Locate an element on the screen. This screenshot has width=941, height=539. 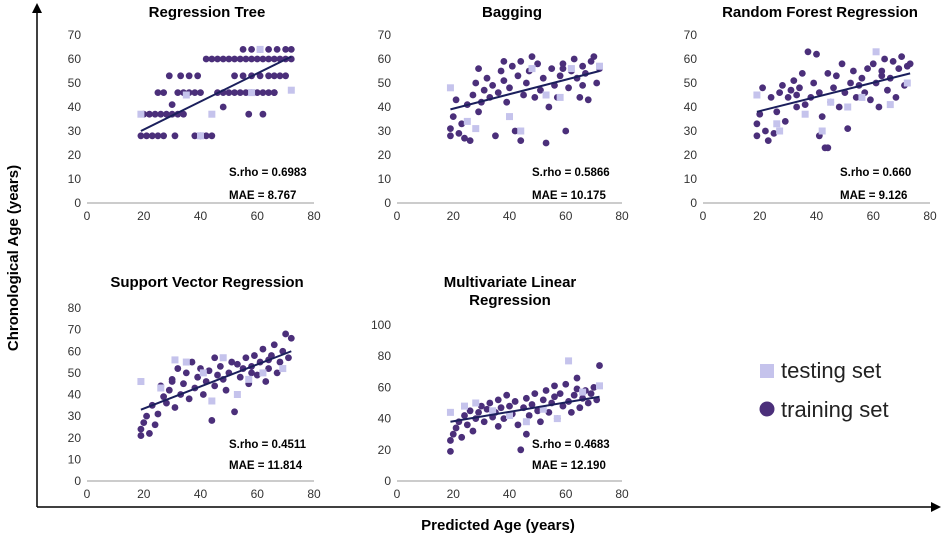
stat-rho: S.rho = 0.6983 is located at coordinates (268, 173).